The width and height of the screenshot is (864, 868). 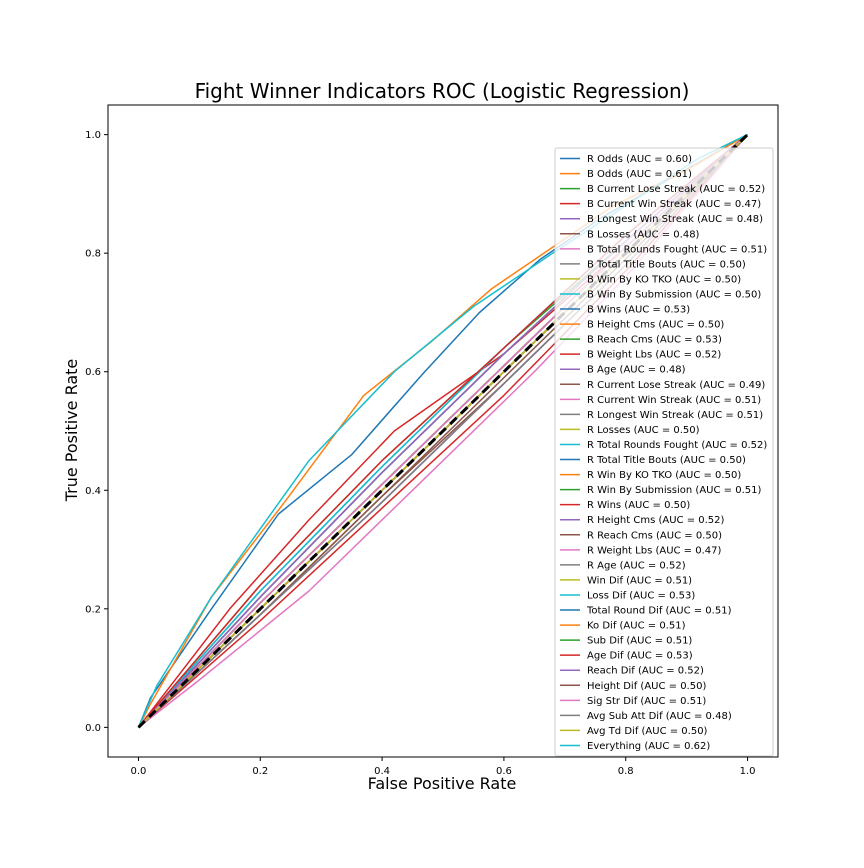 What do you see at coordinates (93, 372) in the screenshot?
I see `y-tick-label: 0.6` at bounding box center [93, 372].